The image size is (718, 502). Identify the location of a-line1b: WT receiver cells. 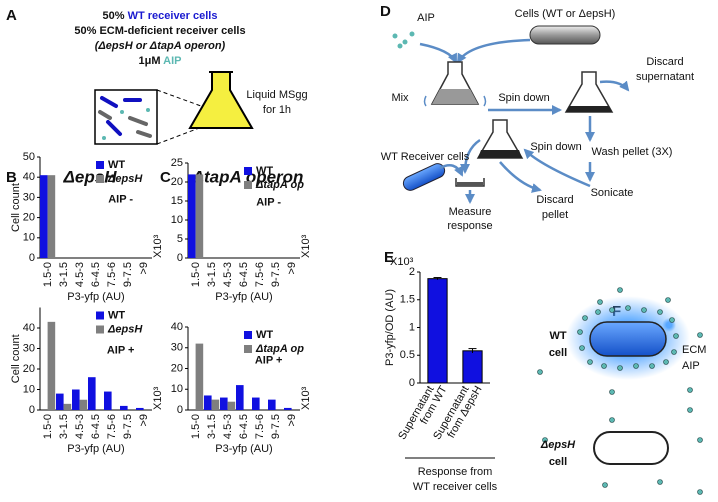
(173, 16).